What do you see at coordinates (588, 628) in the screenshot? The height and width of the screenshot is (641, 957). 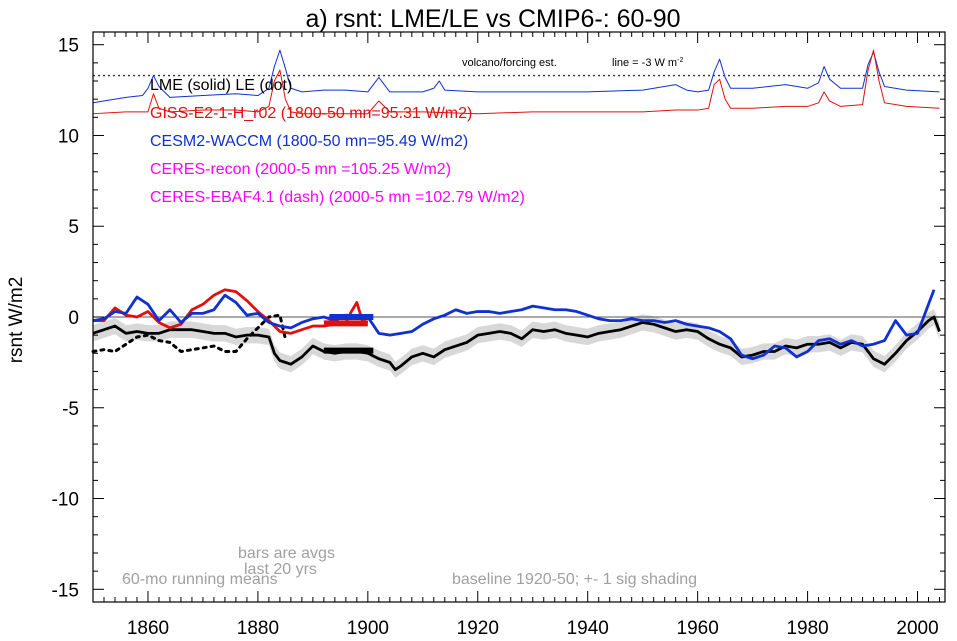 I see `x-tick-label: 1940` at bounding box center [588, 628].